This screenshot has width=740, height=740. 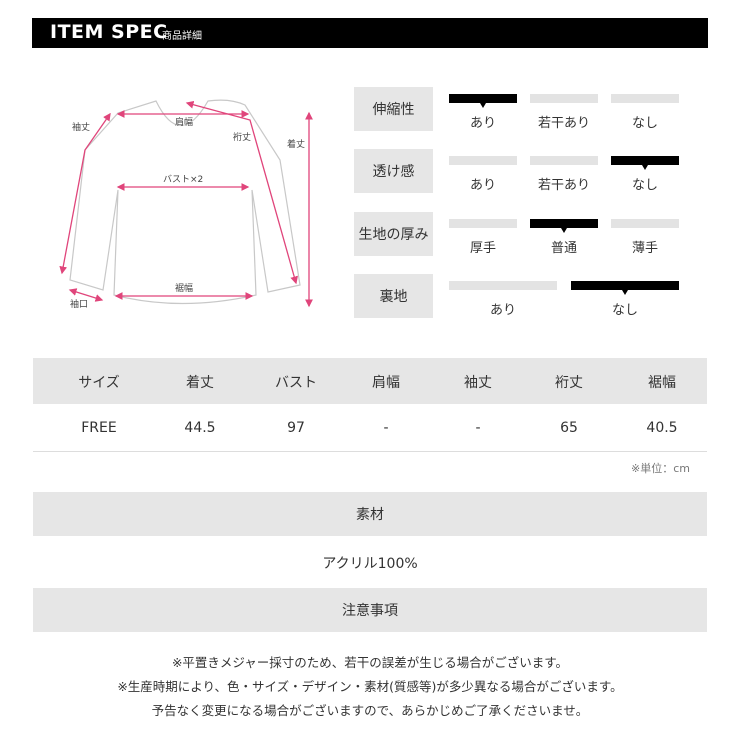 I want to click on material-value: アクリル100%, so click(x=370, y=564).